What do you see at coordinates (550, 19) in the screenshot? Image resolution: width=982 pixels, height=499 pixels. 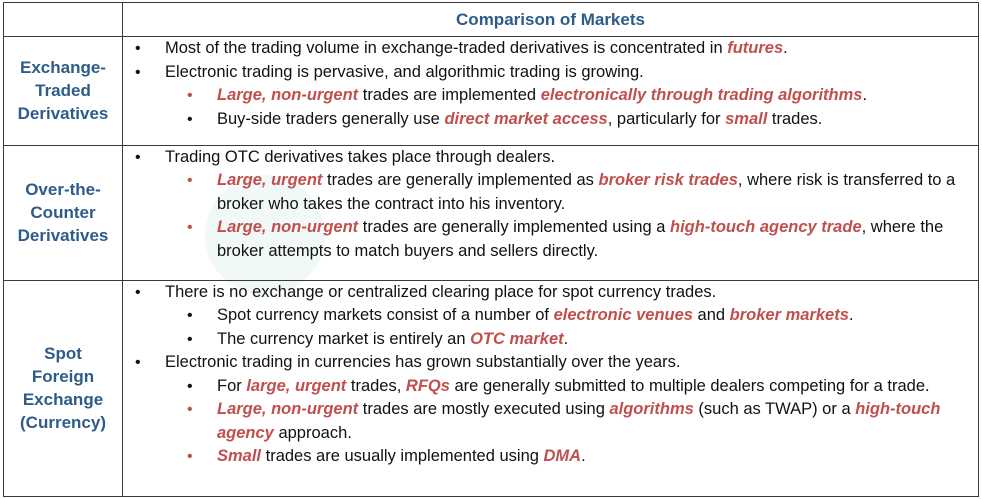 I see `table-title: Comparison of Markets` at bounding box center [550, 19].